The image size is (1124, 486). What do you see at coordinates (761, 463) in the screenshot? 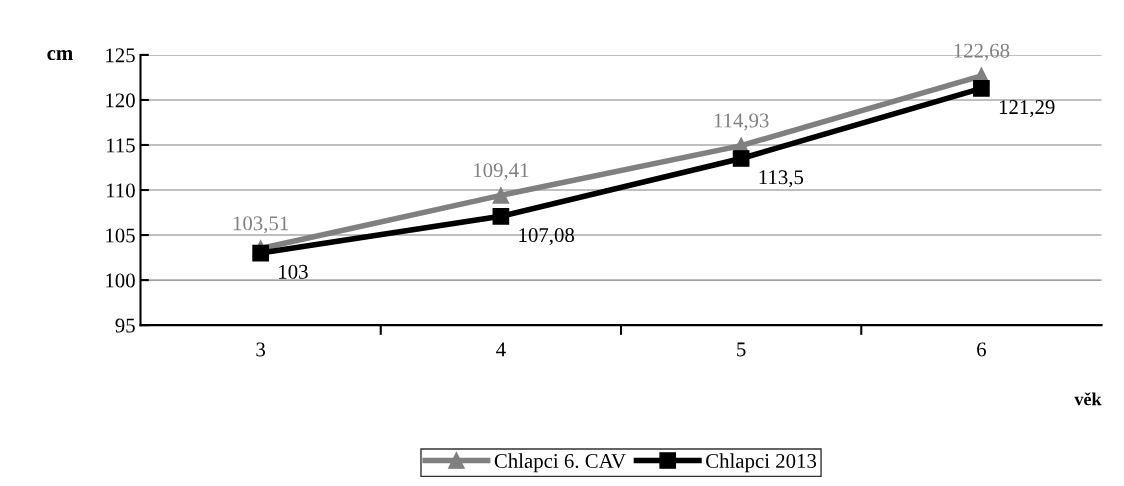
I see `legend-label: Chlapci 2013` at bounding box center [761, 463].